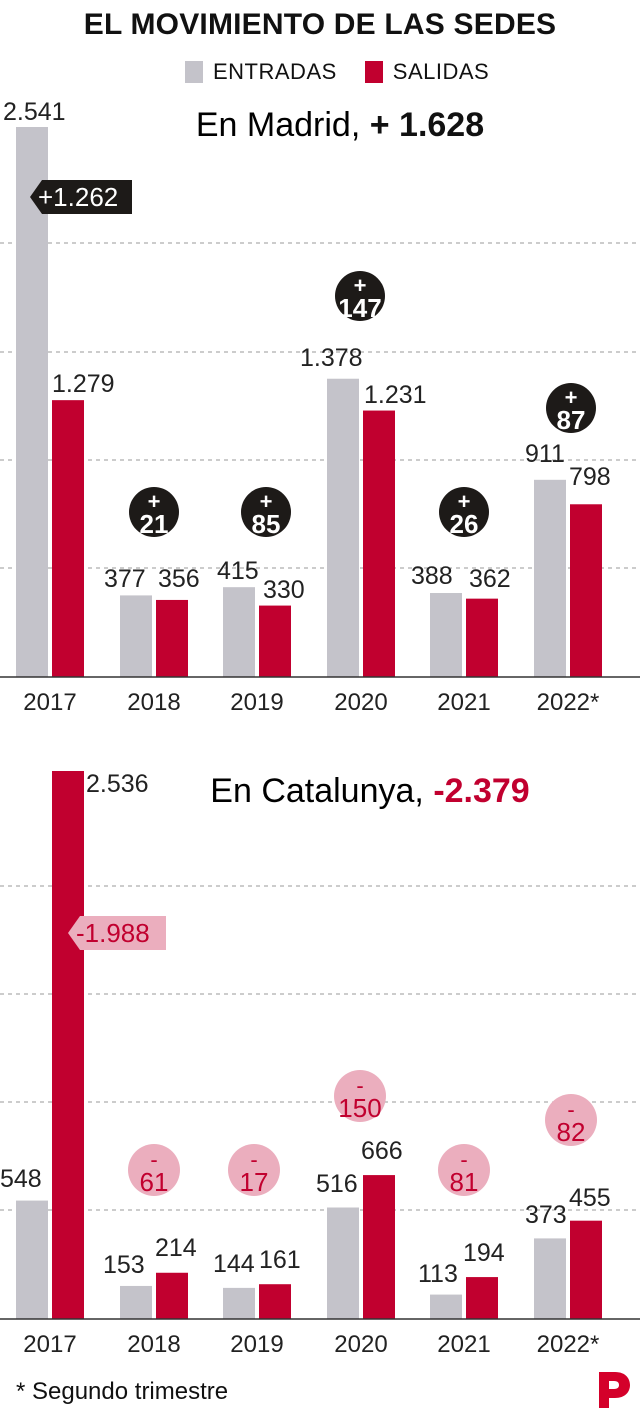  What do you see at coordinates (550, 1278) in the screenshot?
I see `catalunya-bar-entradas-2022` at bounding box center [550, 1278].